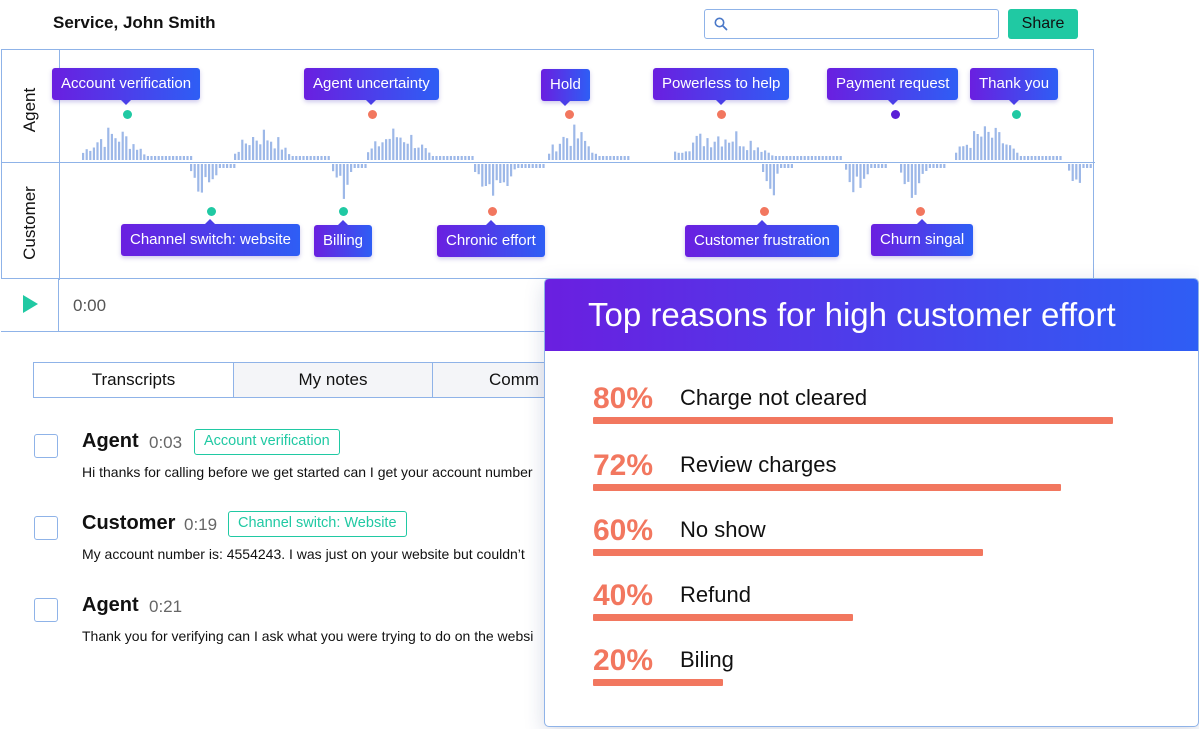 This screenshot has height=729, width=1199. What do you see at coordinates (623, 465) in the screenshot?
I see `reason-percent: 72%` at bounding box center [623, 465].